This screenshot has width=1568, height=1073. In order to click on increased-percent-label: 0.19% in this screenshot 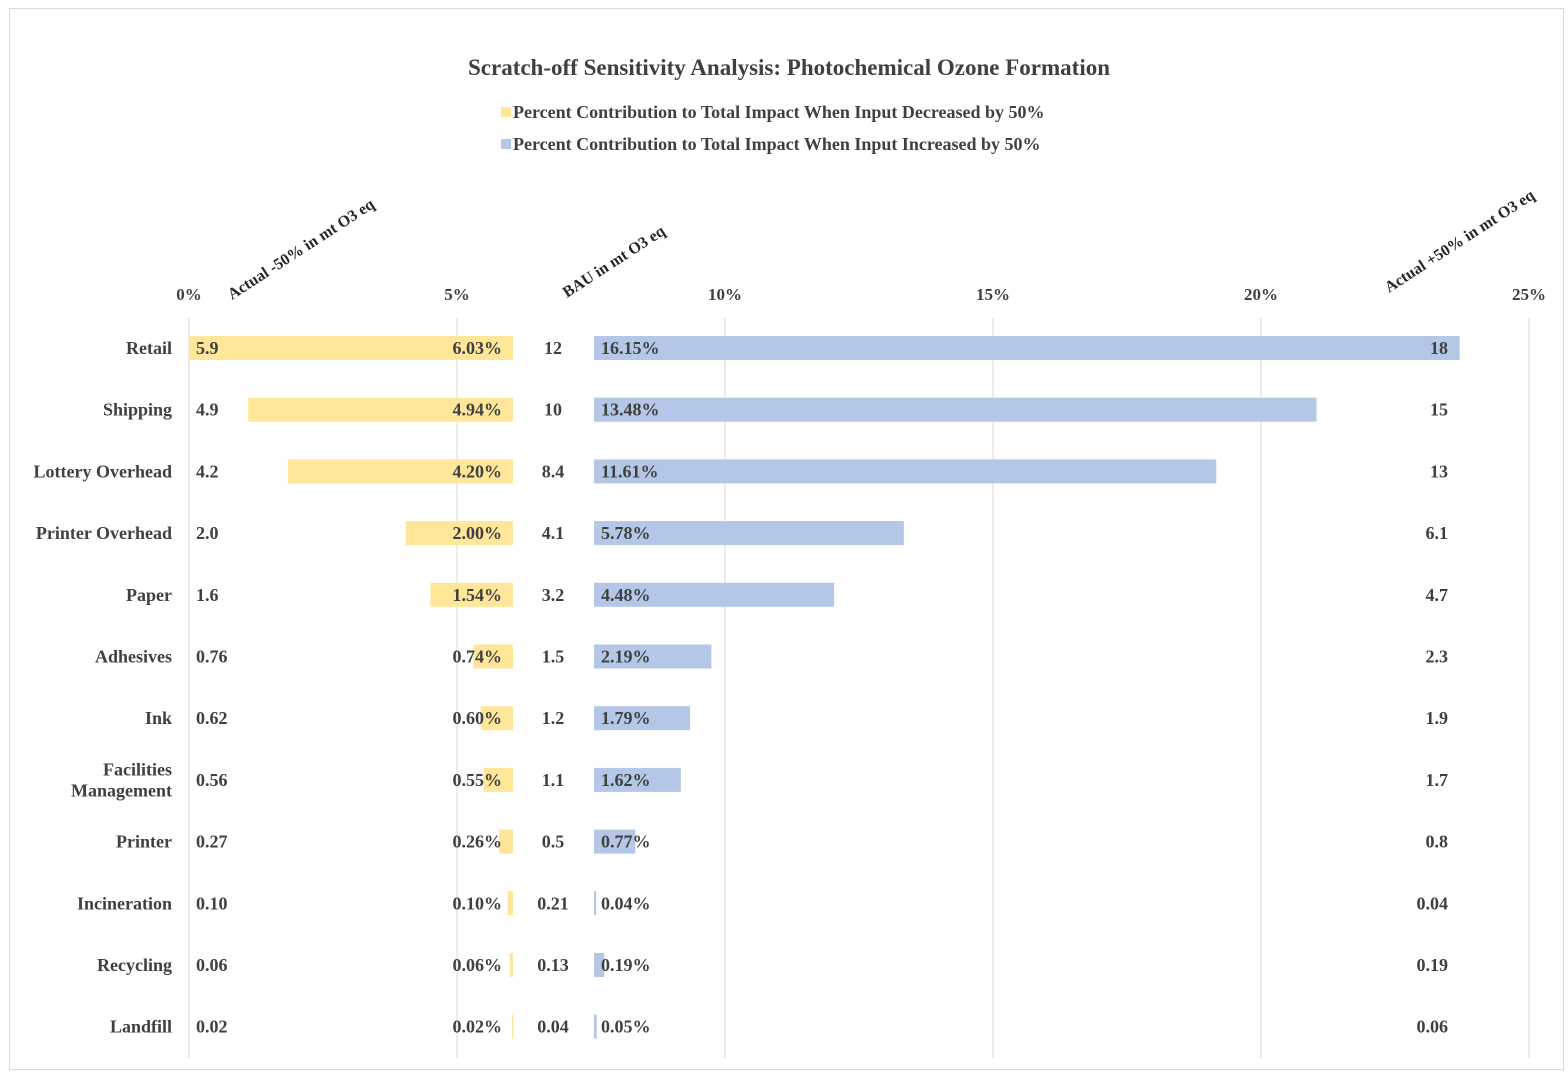, I will do `click(626, 965)`.